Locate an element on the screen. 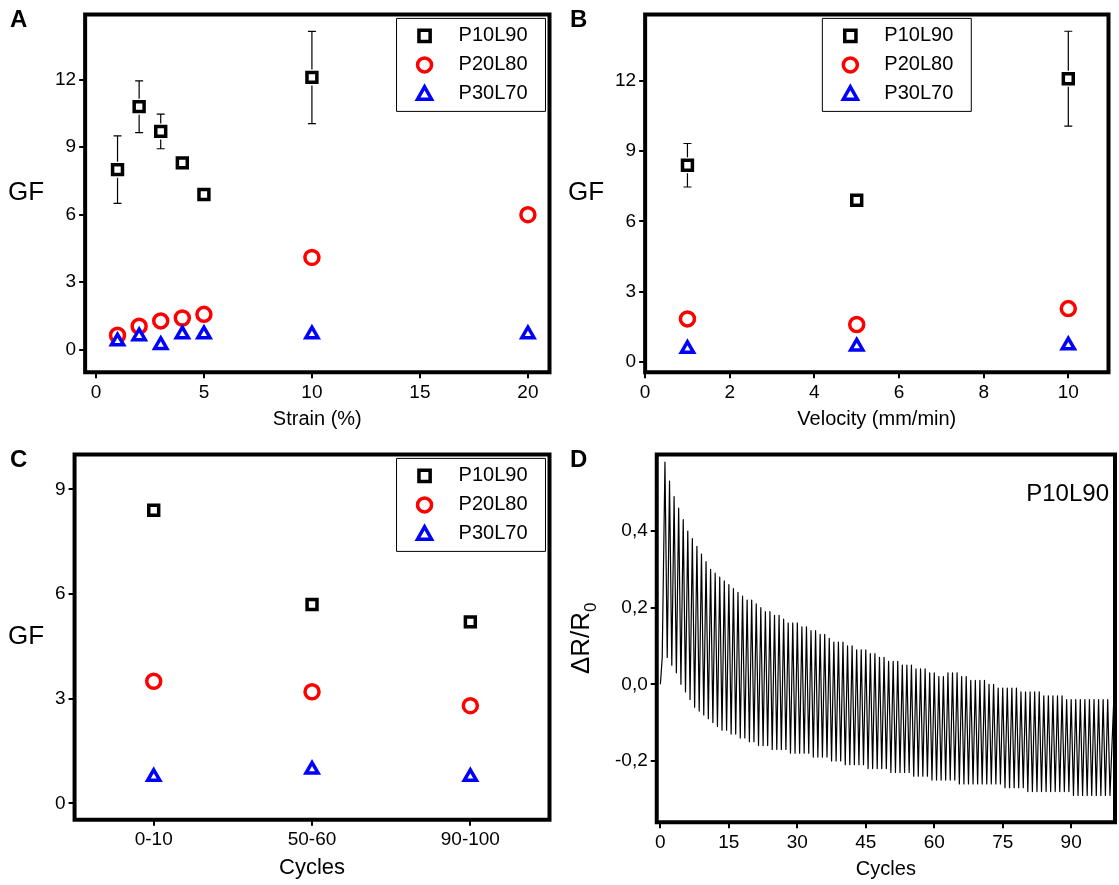 Image resolution: width=1119 pixels, height=885 pixels. x-tick-label: 20 is located at coordinates (528, 391).